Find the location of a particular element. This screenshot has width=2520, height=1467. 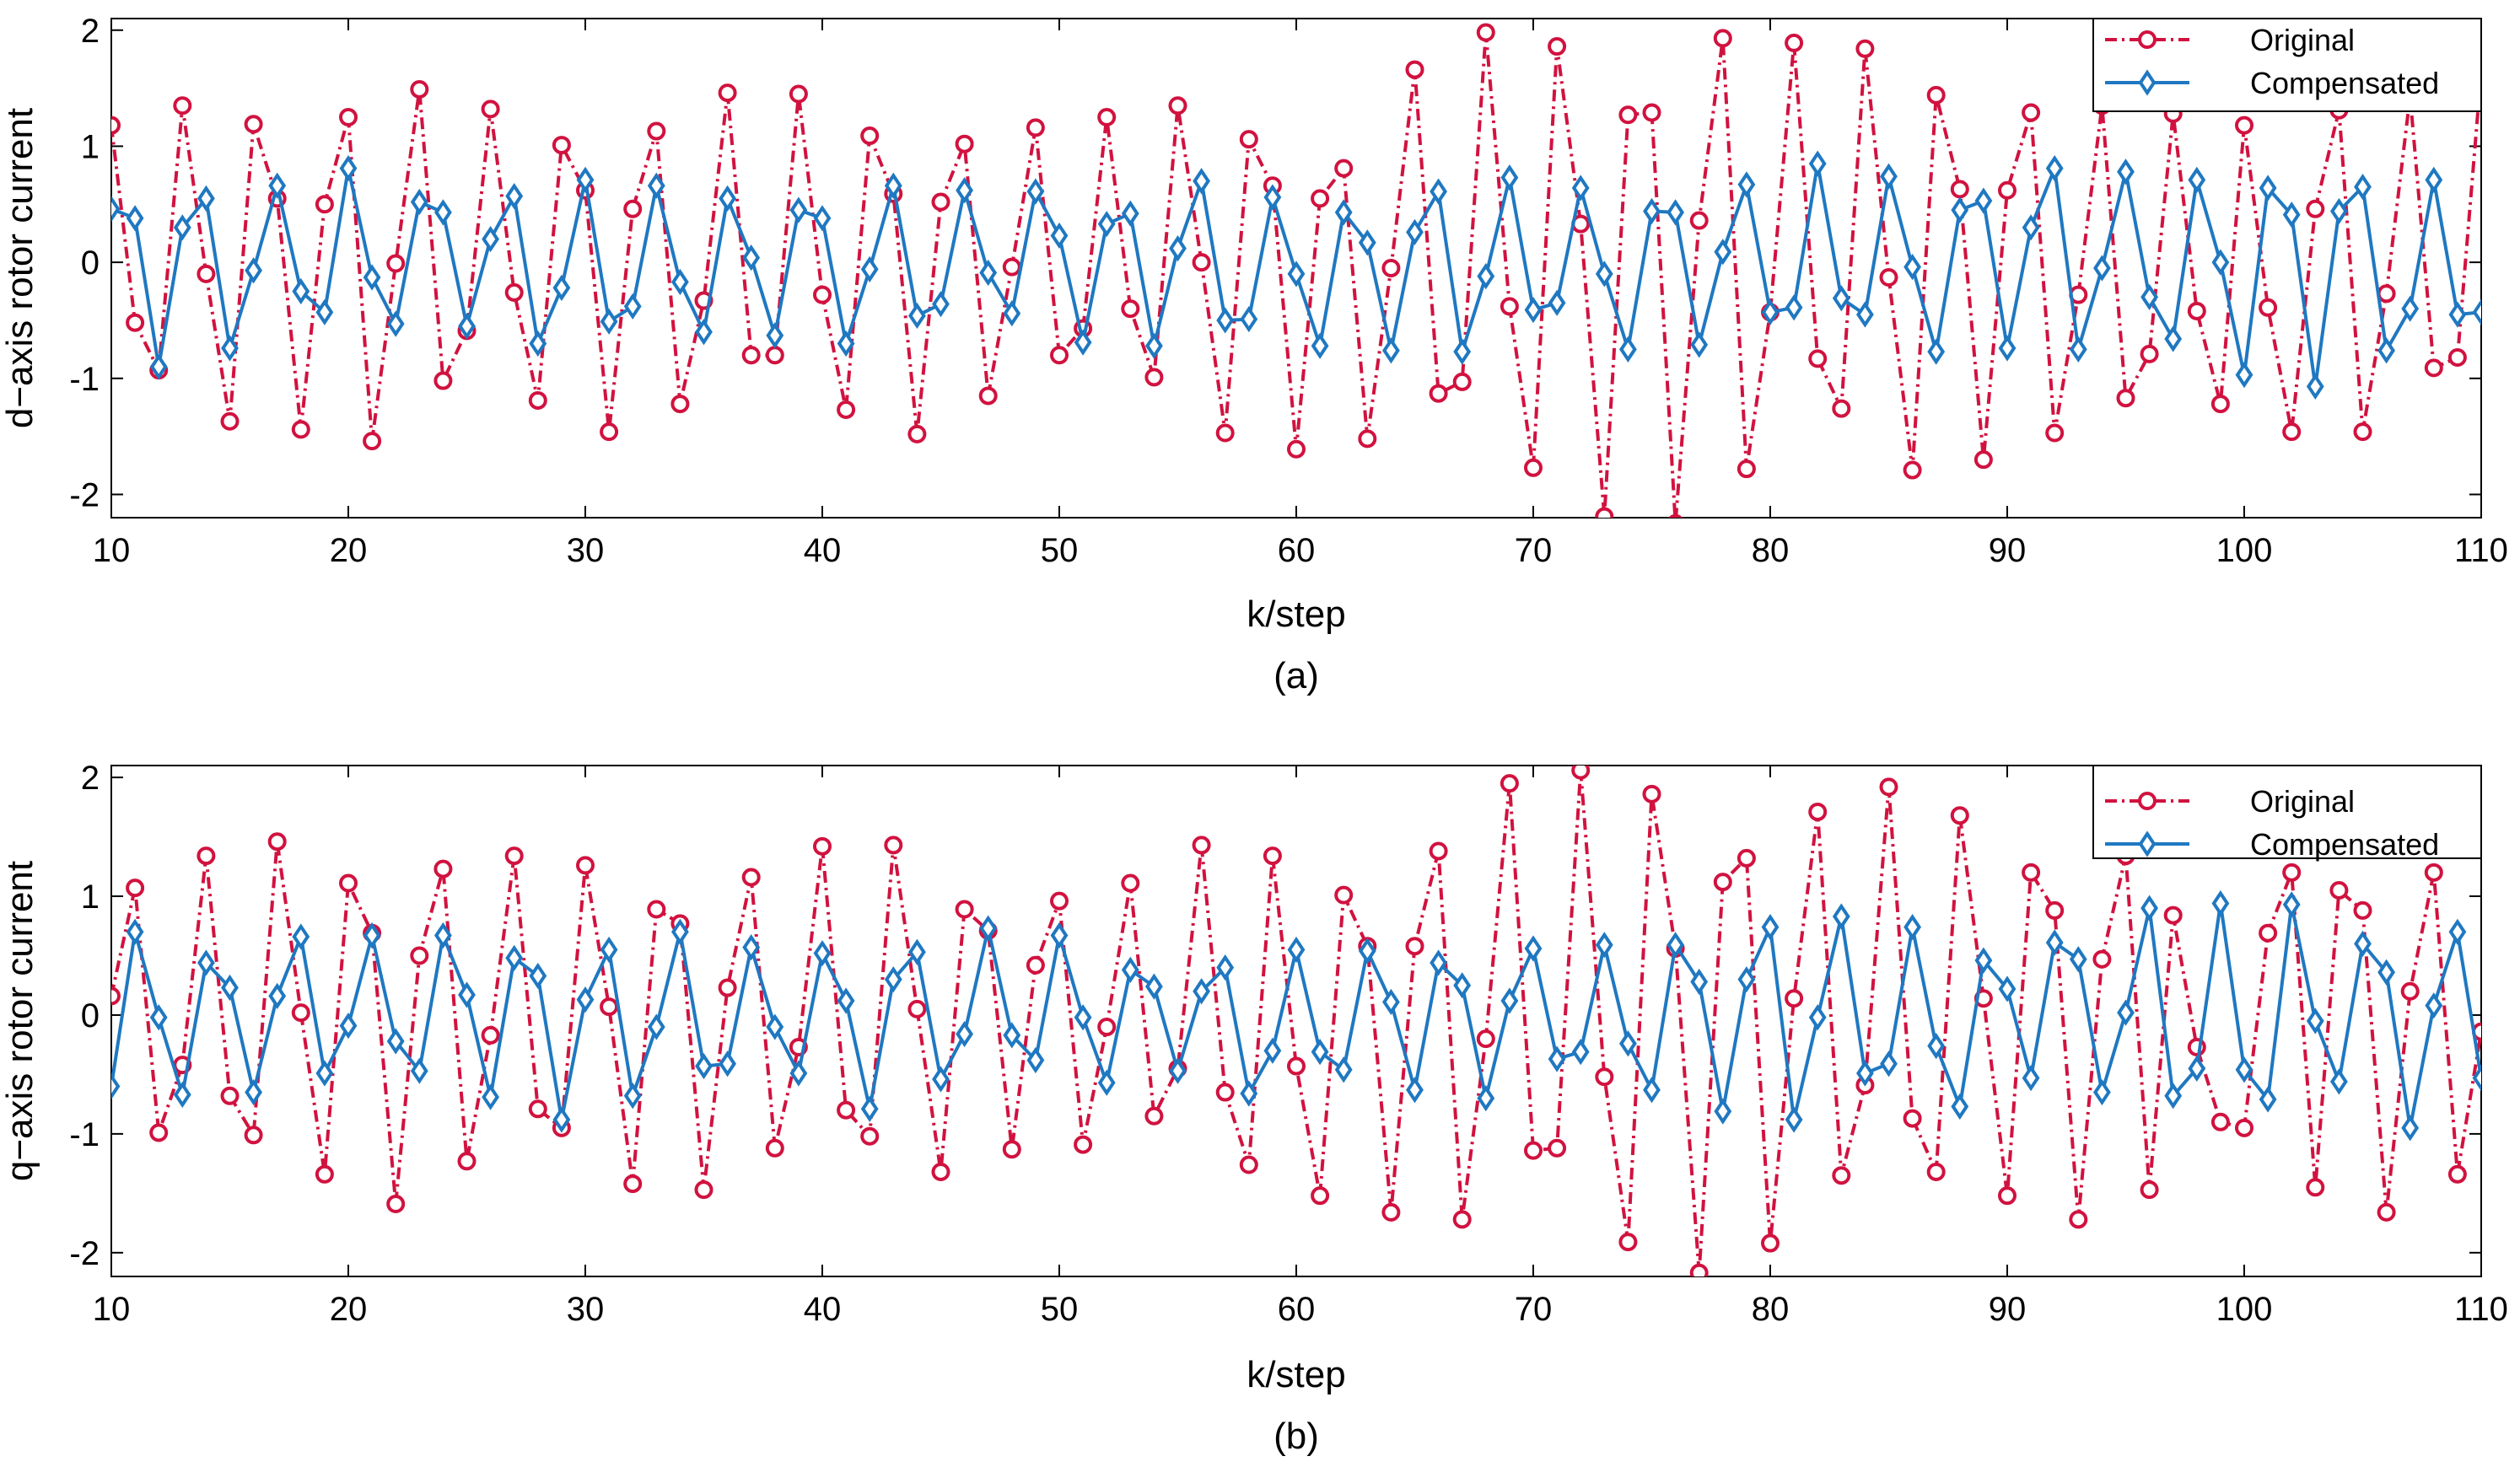

x-tick-label-b: 10 is located at coordinates (112, 1309).